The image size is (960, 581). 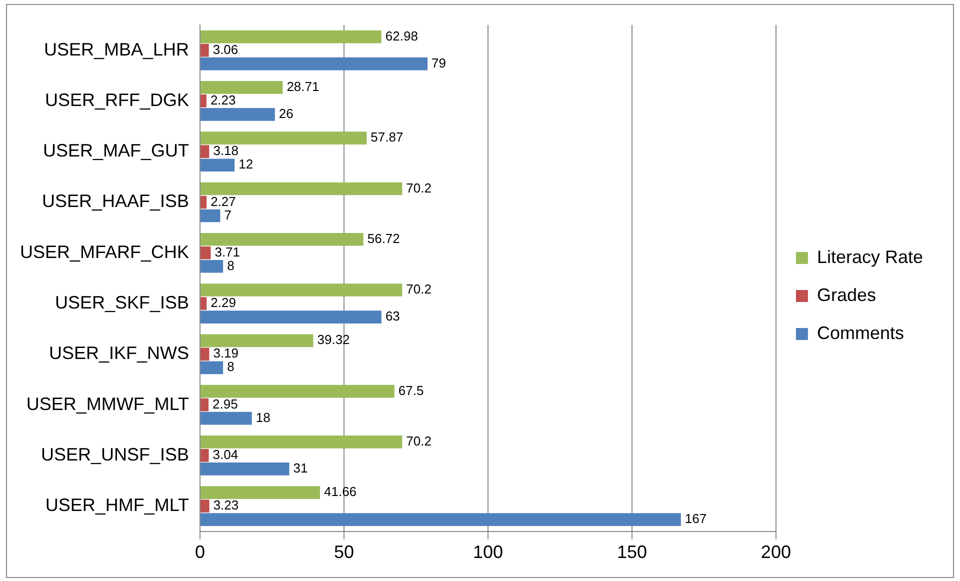 I want to click on x-tick-label: 150, so click(x=631, y=552).